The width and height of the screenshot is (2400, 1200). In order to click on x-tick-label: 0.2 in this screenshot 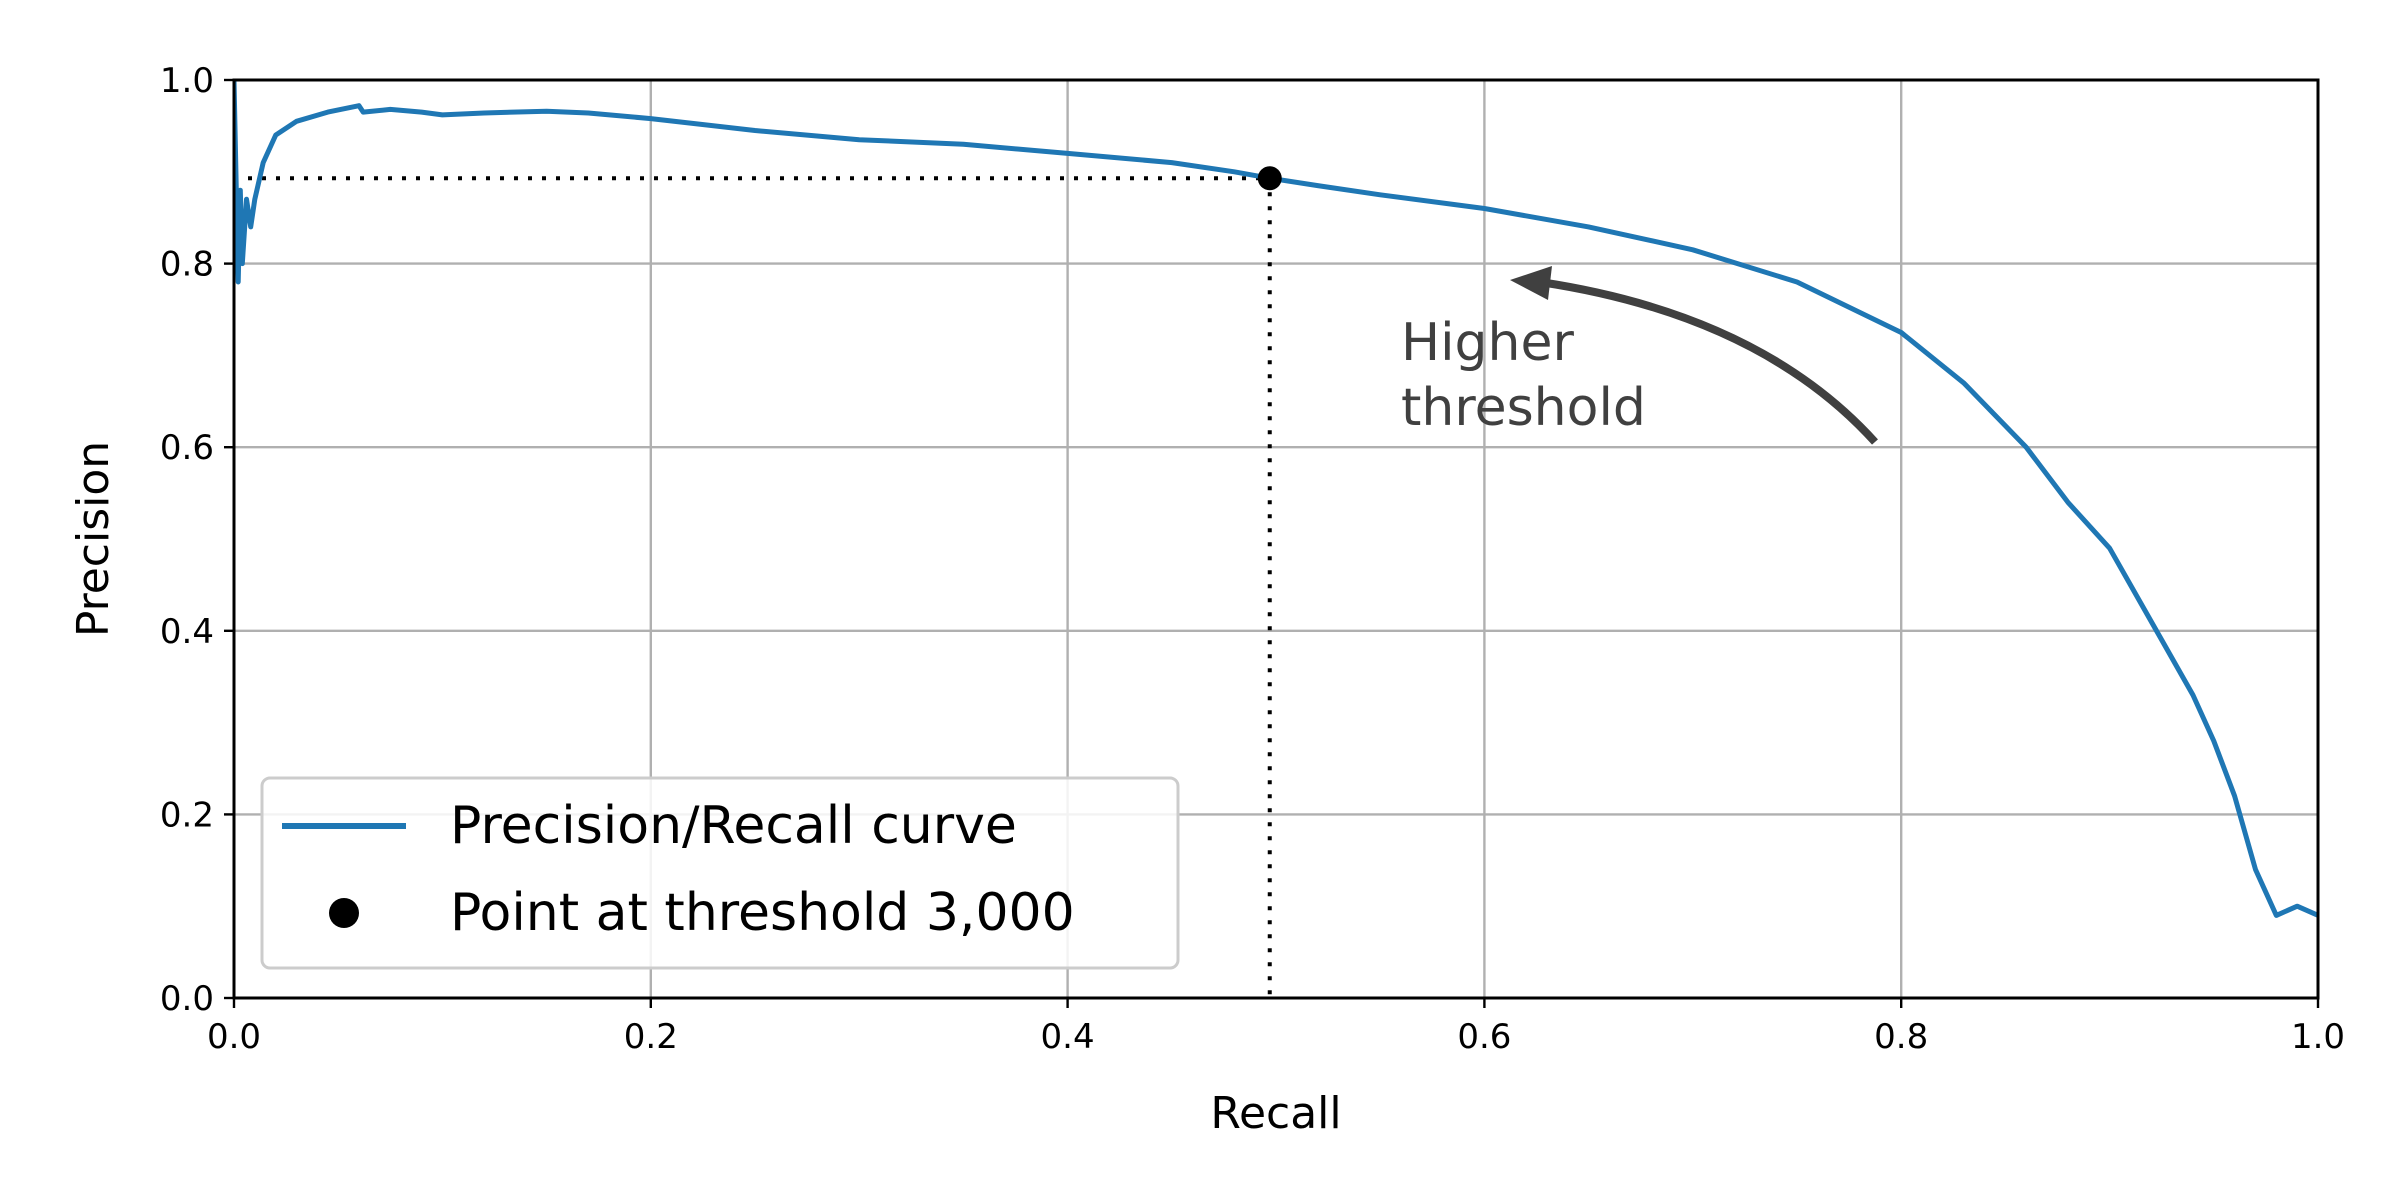, I will do `click(651, 1037)`.